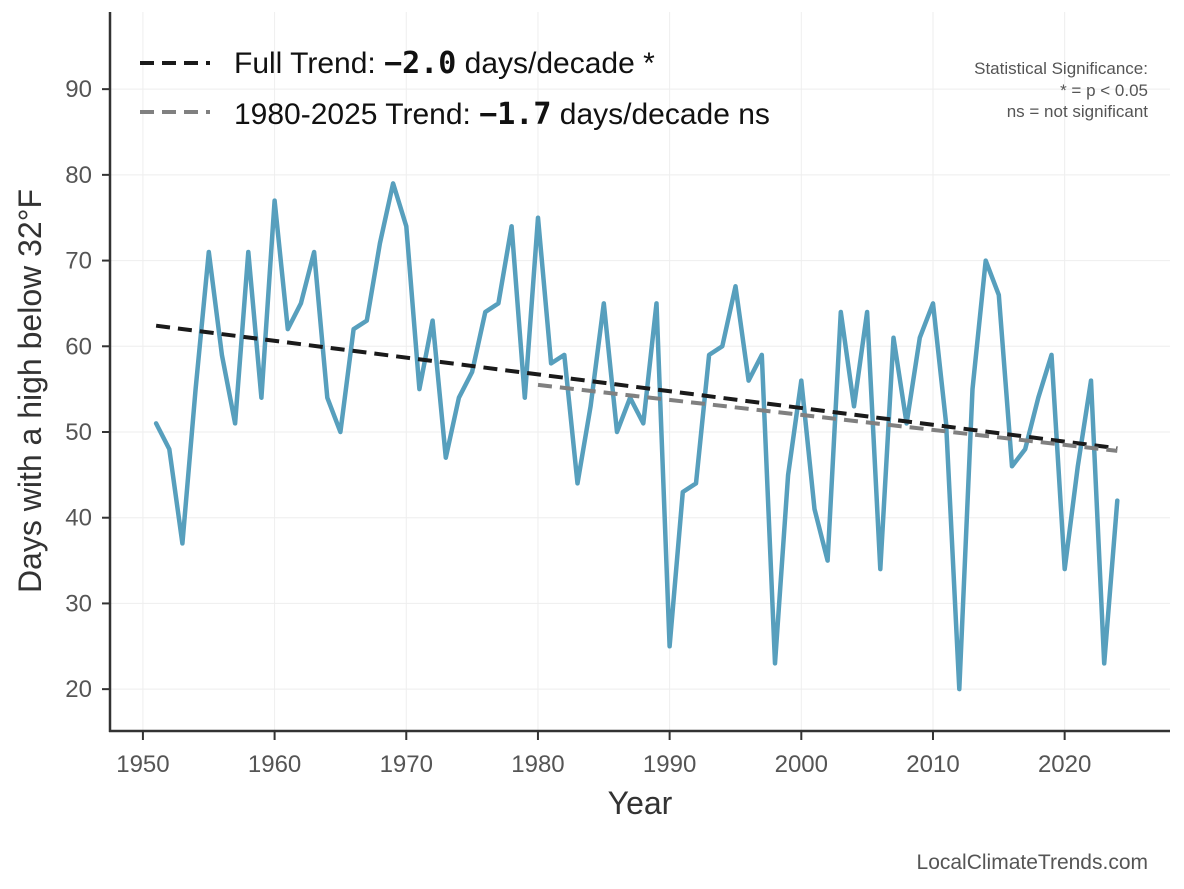 The image size is (1184, 889). What do you see at coordinates (1104, 90) in the screenshot?
I see `significance-line-2: * = p < 0.05` at bounding box center [1104, 90].